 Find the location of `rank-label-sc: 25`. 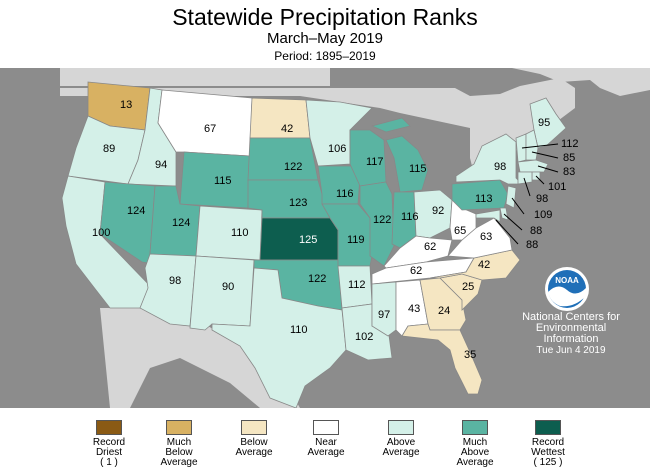

rank-label-sc: 25 is located at coordinates (468, 287).